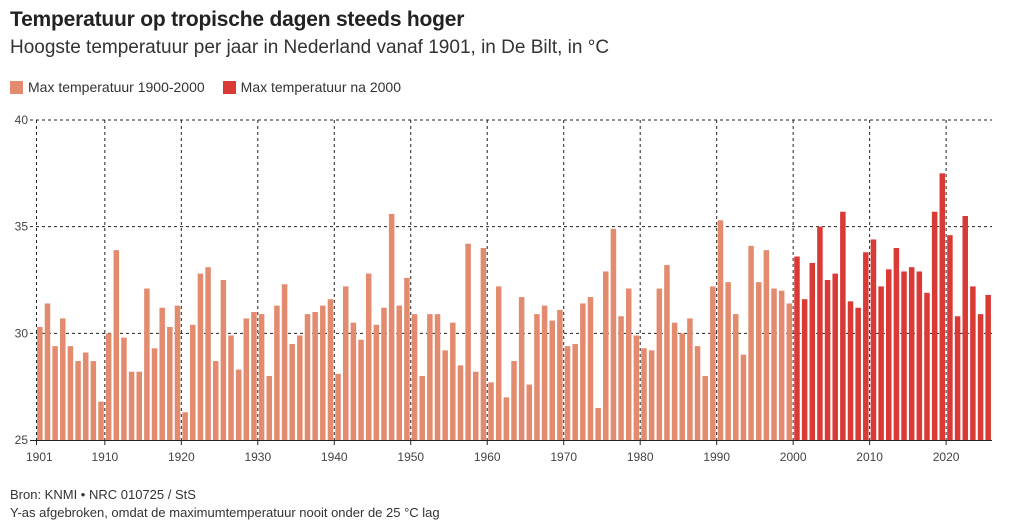 The image size is (1020, 531). I want to click on legend-label-post-2000: Max temperatuur na 2000, so click(320, 87).